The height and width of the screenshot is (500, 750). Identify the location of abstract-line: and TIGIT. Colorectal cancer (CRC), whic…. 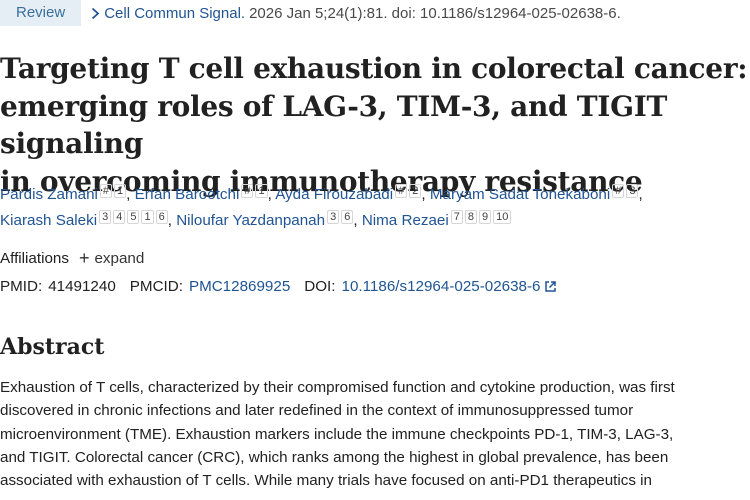
(334, 457).